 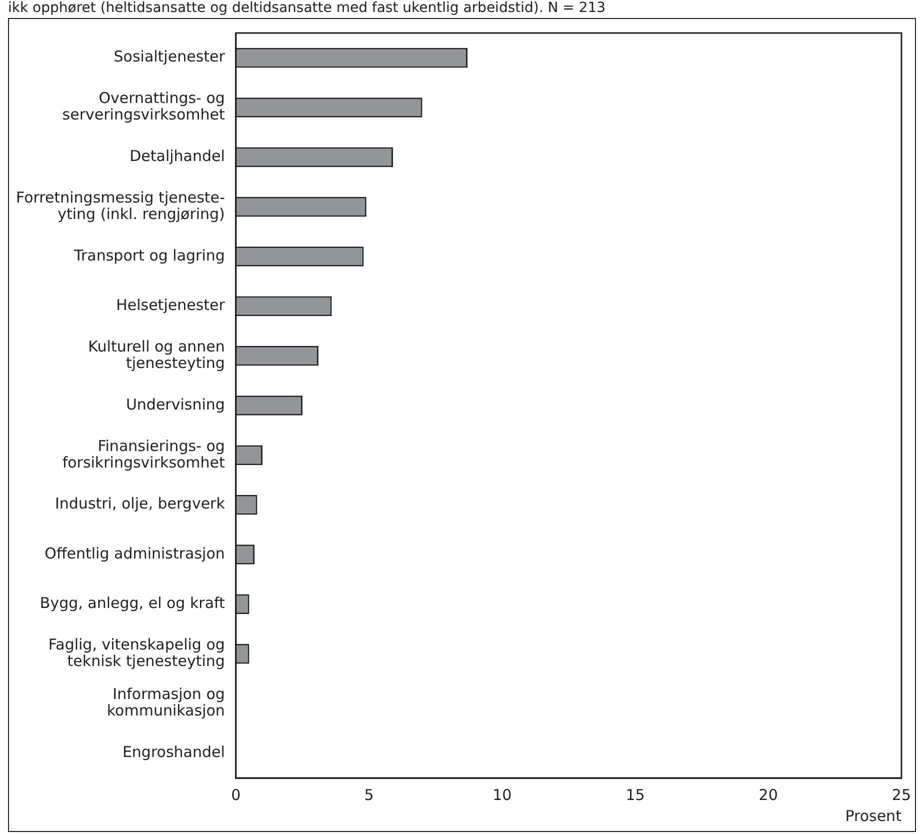 What do you see at coordinates (144, 454) in the screenshot?
I see `y-tick-label: Finansierings- og forsikringsvirksomhet` at bounding box center [144, 454].